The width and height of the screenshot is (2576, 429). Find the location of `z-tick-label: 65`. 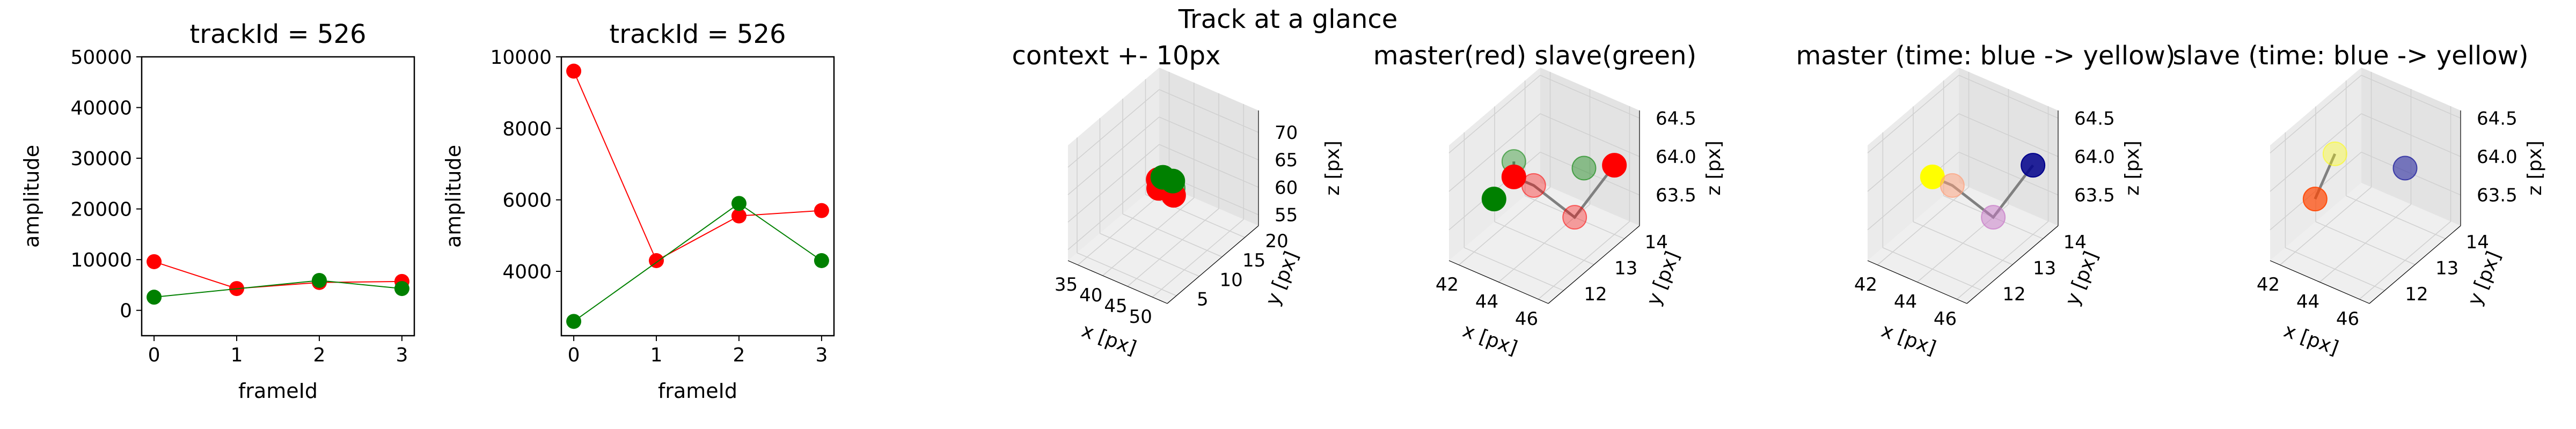

z-tick-label: 65 is located at coordinates (1286, 160).